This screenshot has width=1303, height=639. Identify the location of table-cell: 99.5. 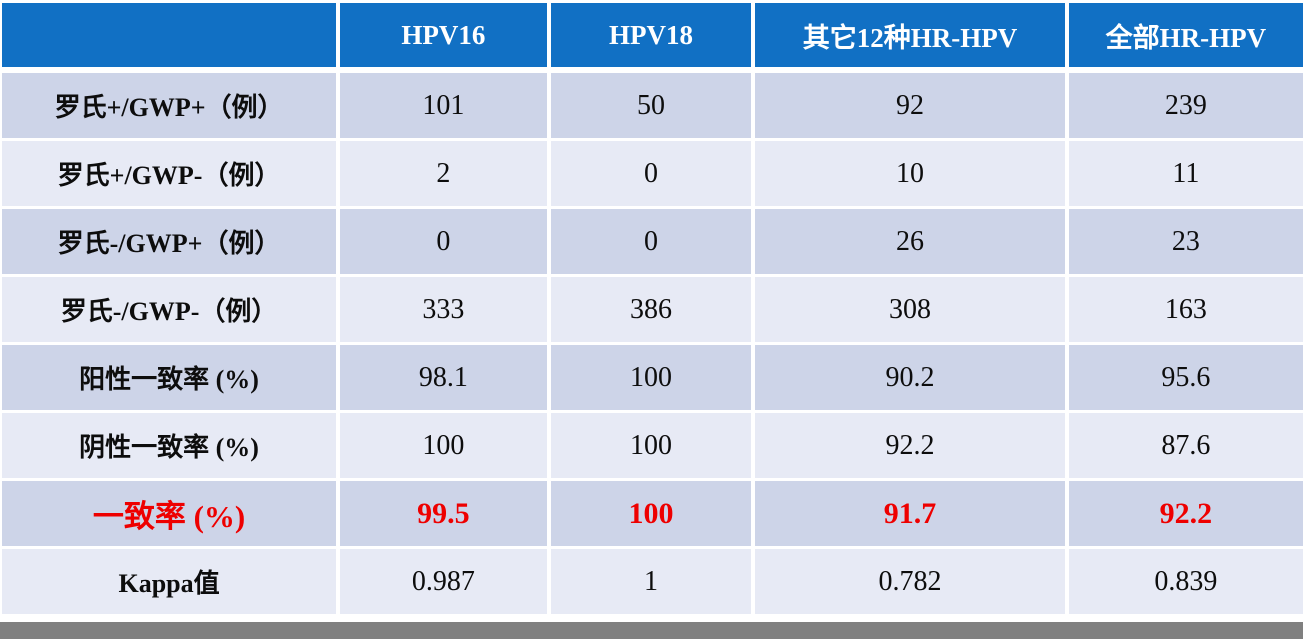
(443, 513).